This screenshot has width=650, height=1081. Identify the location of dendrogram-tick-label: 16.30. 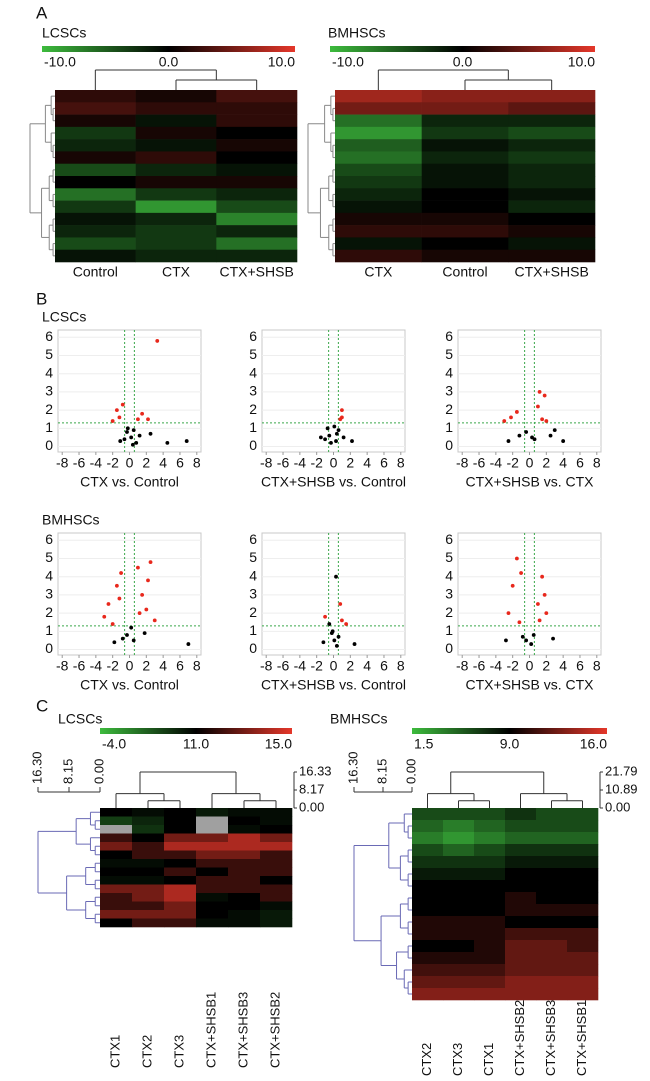
(352, 767).